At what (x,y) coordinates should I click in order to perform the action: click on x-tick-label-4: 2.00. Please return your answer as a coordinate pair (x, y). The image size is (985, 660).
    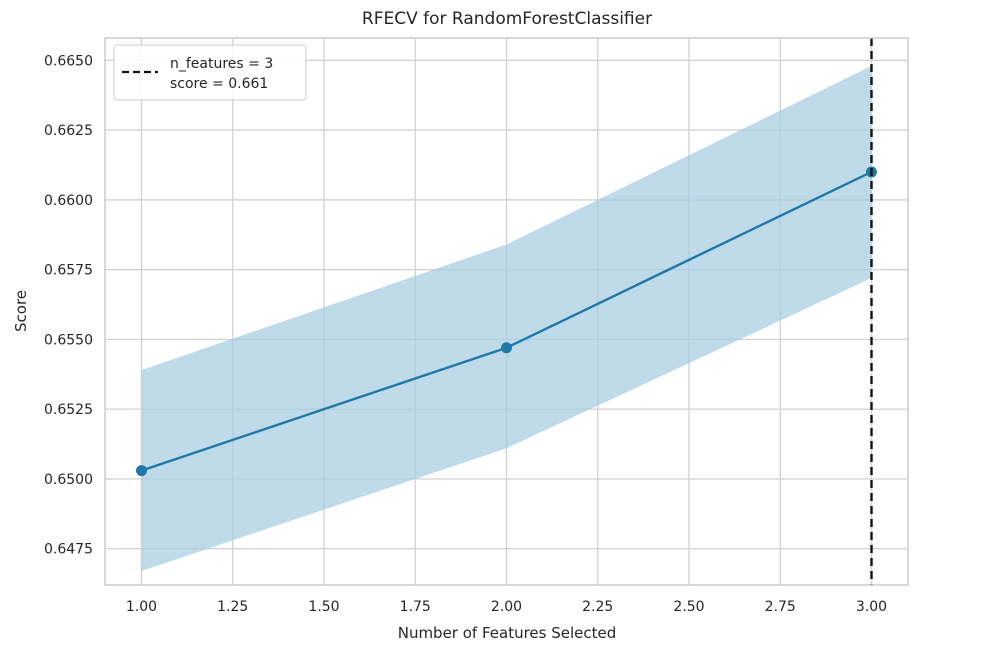
    Looking at the image, I should click on (506, 607).